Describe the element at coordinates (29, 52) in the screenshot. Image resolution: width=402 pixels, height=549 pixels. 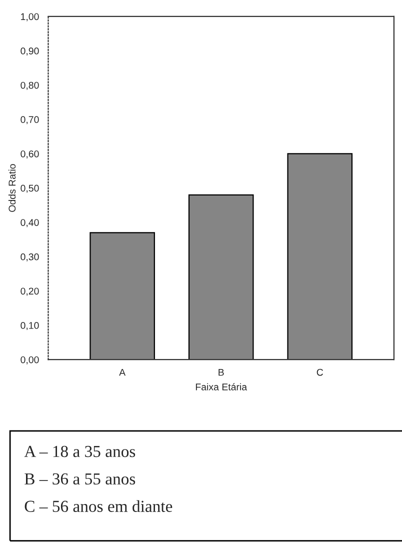
I see `y-tick-label: 0,90` at that location.